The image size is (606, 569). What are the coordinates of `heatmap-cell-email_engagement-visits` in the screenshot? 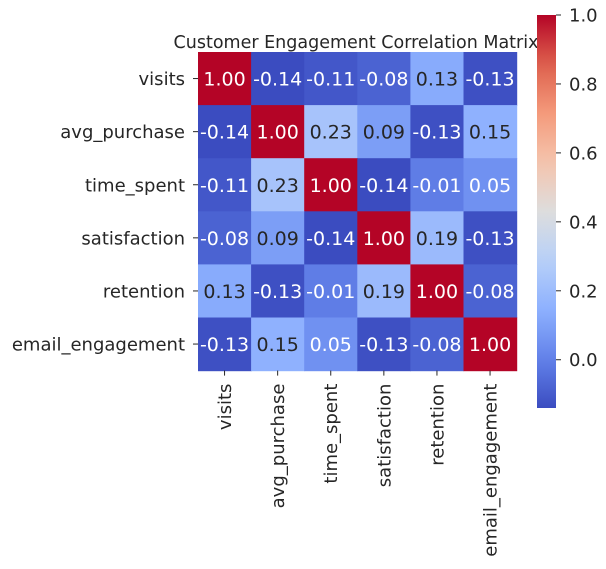 It's located at (225, 344).